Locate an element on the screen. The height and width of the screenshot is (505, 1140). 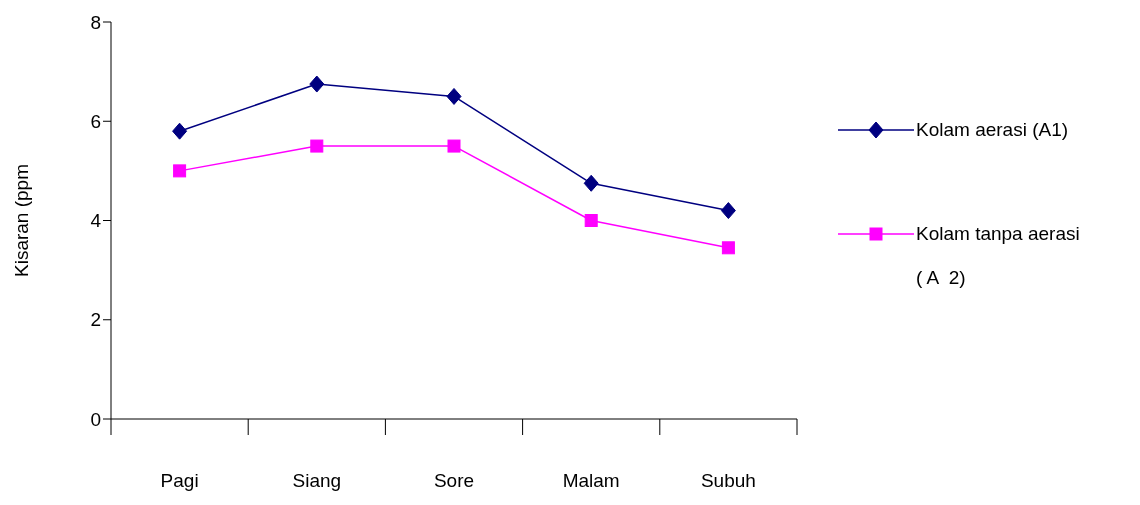
x-tick-label: Siang is located at coordinates (317, 480).